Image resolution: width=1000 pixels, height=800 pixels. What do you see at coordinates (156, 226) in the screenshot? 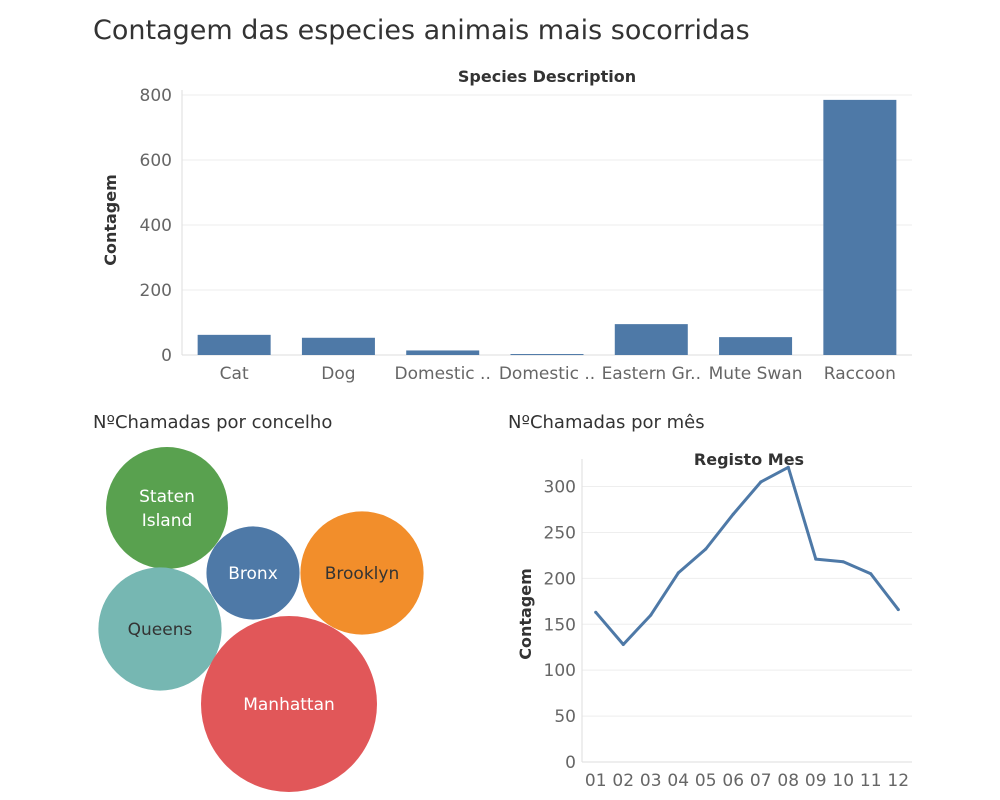
I see `bar-y-tick-label: 400` at bounding box center [156, 226].